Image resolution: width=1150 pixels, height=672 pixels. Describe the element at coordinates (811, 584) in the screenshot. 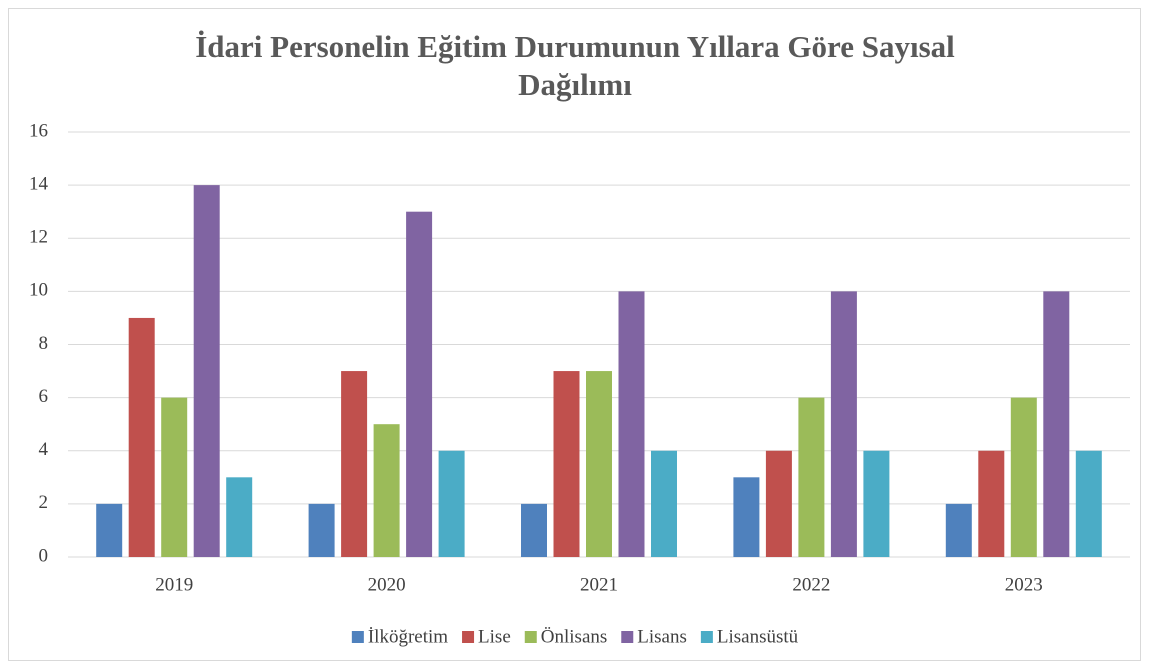

I see `x-tick-label: 2022` at that location.